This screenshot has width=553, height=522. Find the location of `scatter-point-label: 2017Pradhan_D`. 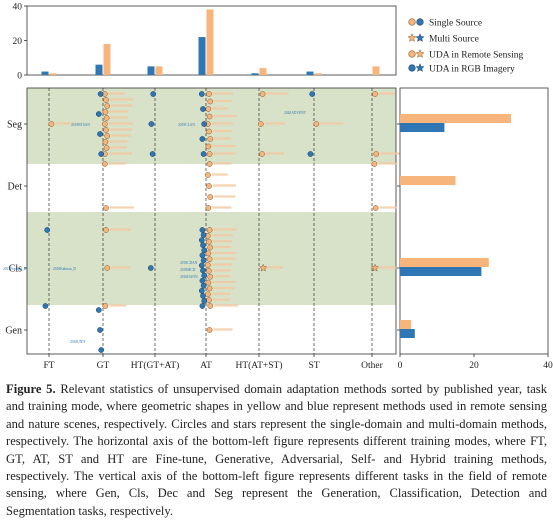

scatter-point-label: 2017Pradhan_D is located at coordinates (15, 269).